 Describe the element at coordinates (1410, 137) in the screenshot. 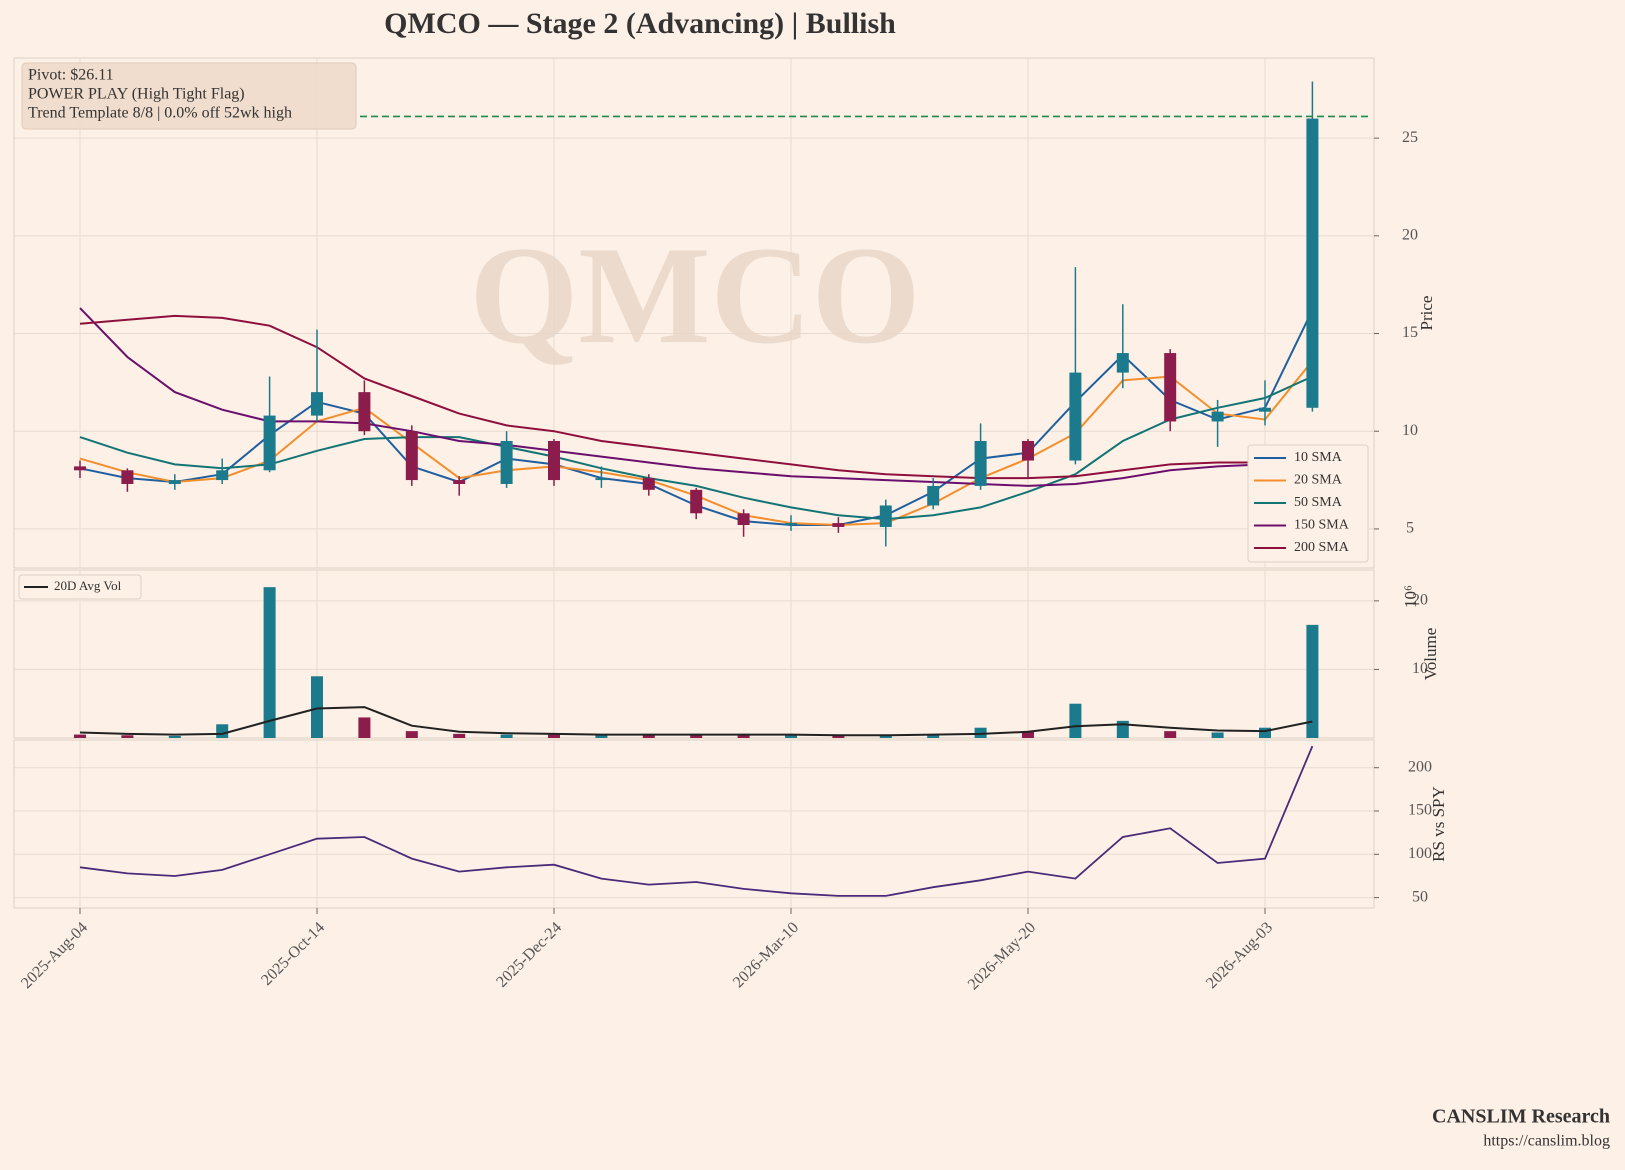

I see `y-tick-label: 25` at that location.